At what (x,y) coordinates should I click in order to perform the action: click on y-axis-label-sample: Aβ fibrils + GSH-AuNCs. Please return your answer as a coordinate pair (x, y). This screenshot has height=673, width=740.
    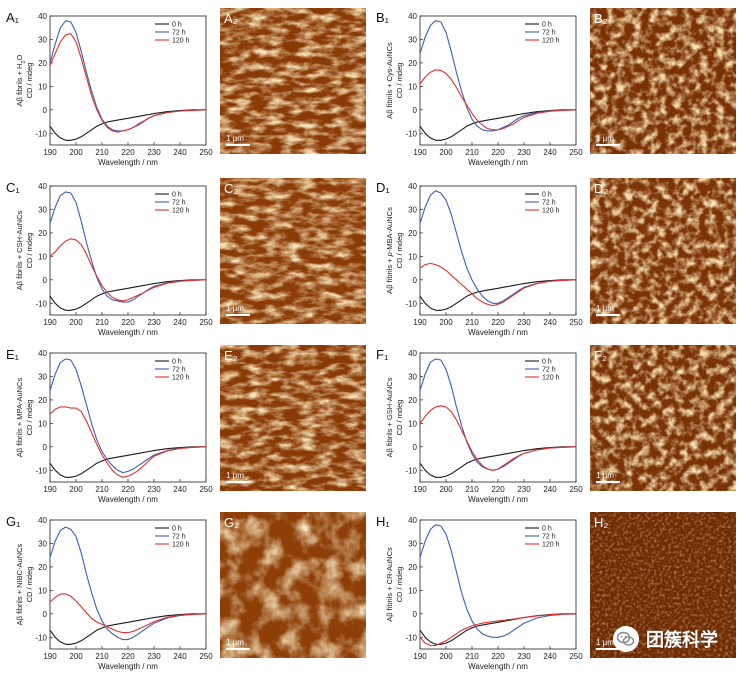
    Looking at the image, I should click on (389, 417).